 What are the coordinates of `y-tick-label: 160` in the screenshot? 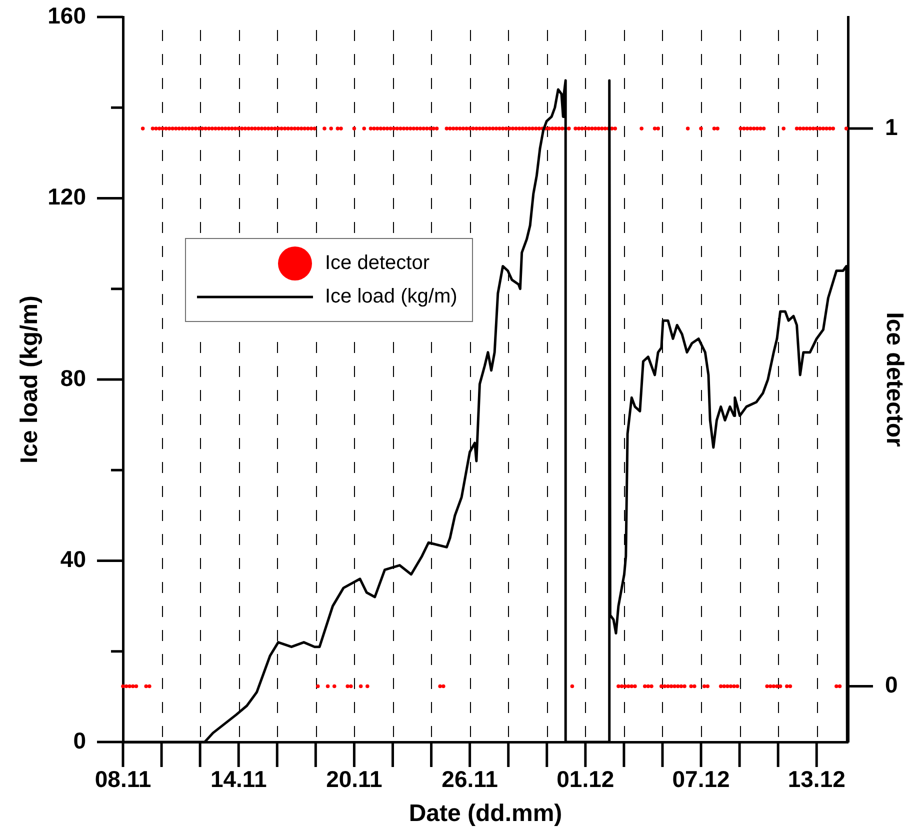 It's located at (67, 15).